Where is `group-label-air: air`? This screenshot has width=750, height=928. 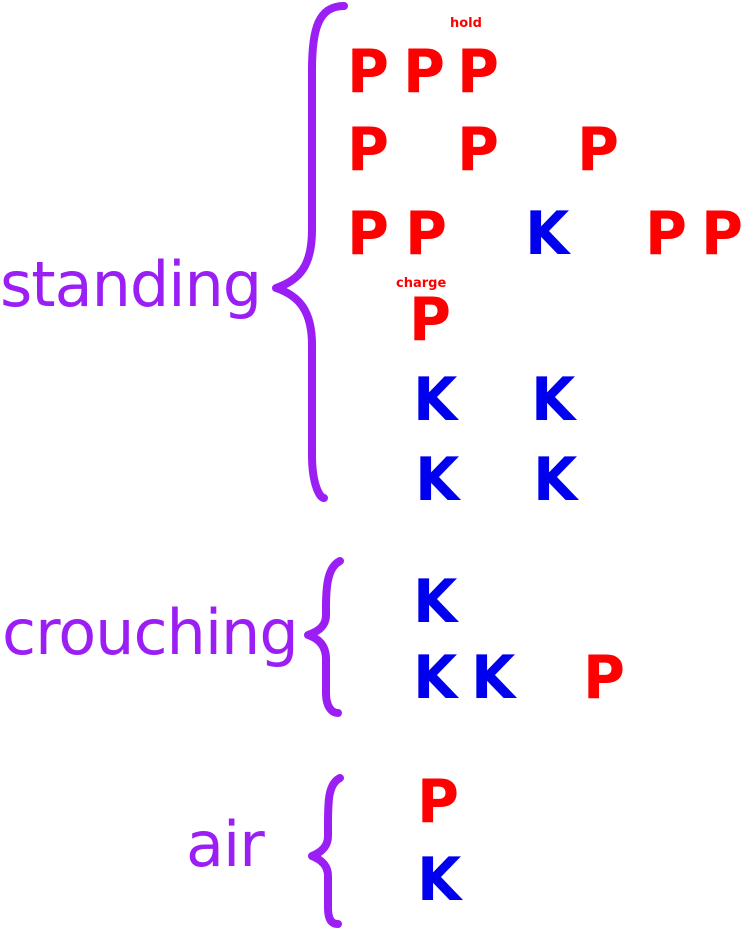 group-label-air: air is located at coordinates (225, 844).